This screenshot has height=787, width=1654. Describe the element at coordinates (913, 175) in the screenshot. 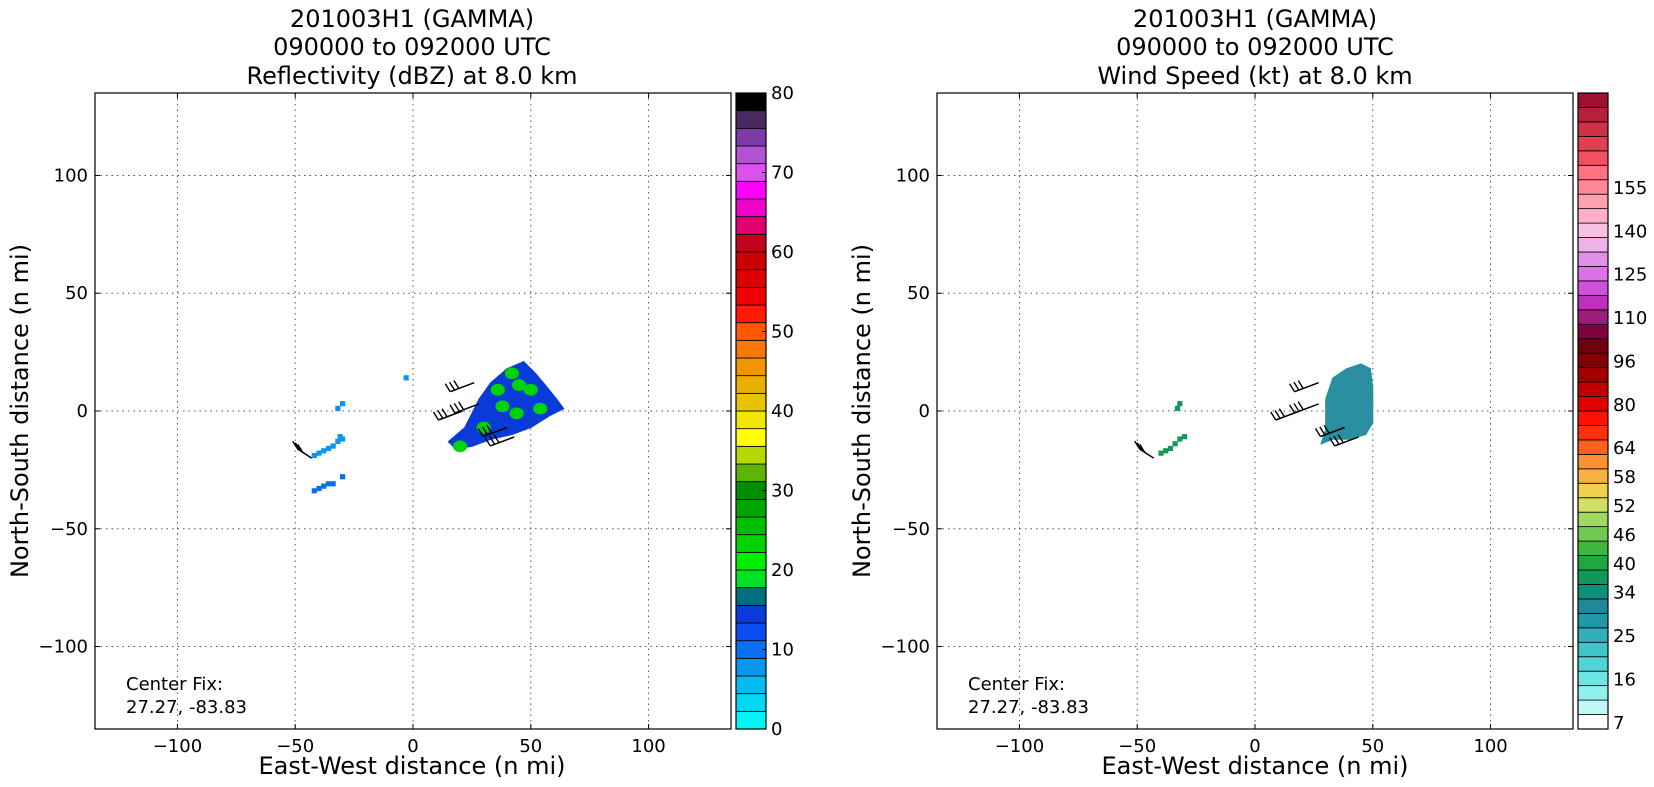

I see `y-tick-label: 100` at that location.